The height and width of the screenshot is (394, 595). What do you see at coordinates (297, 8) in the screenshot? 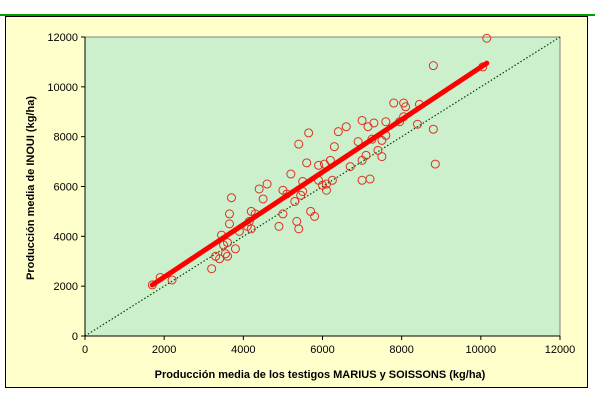
I see `top-bar` at bounding box center [297, 8].